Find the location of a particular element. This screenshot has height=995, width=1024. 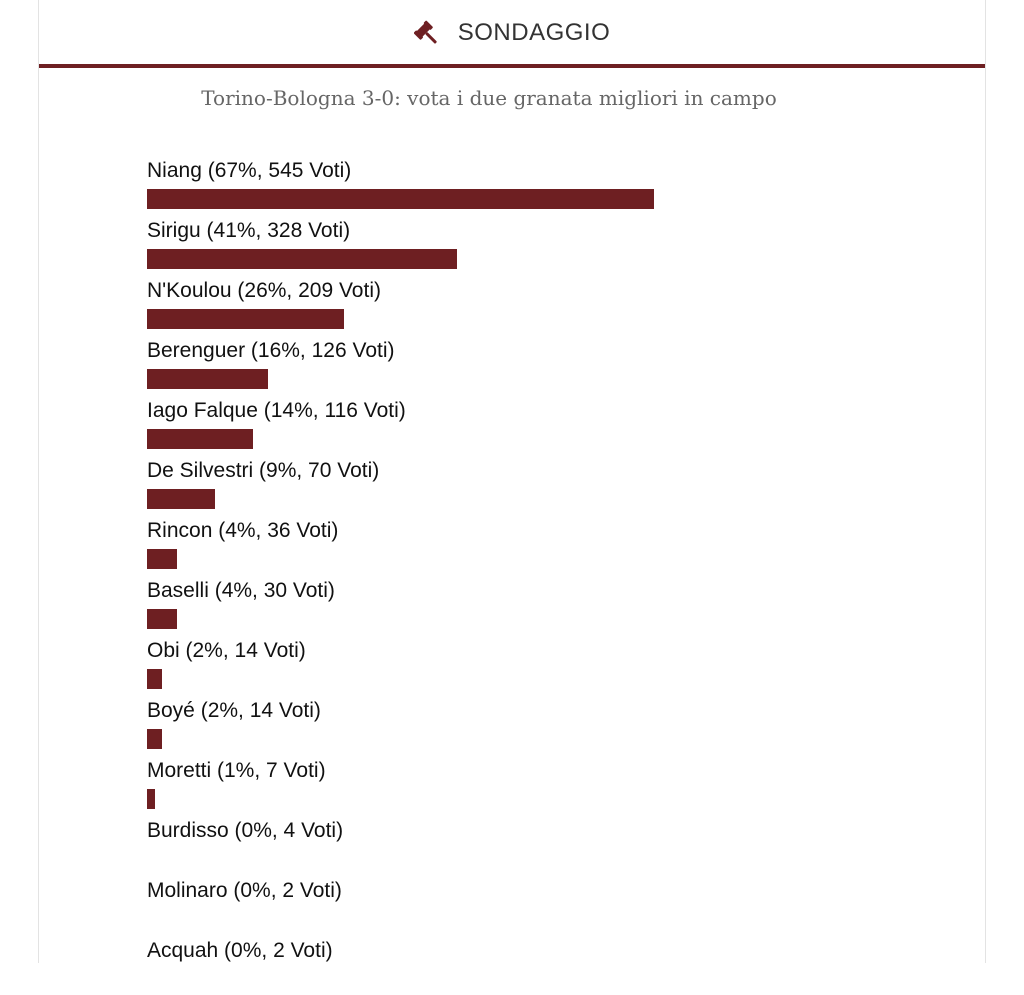

poll-option: Baselli (4%, 30 Voti) is located at coordinates (547, 605).